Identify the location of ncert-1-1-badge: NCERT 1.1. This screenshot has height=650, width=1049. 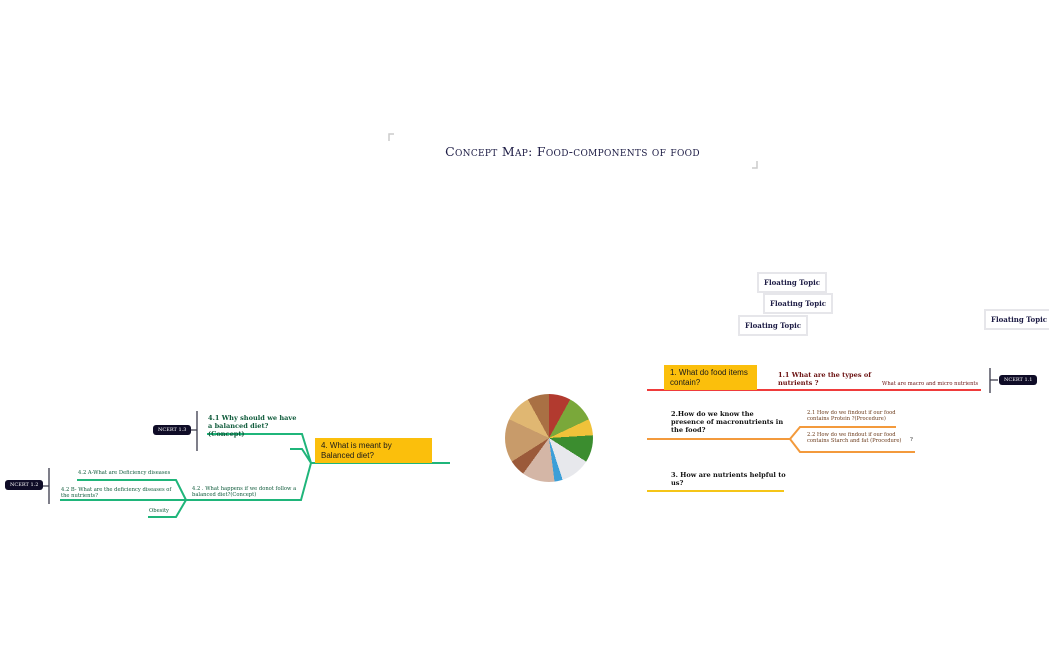
(1018, 380).